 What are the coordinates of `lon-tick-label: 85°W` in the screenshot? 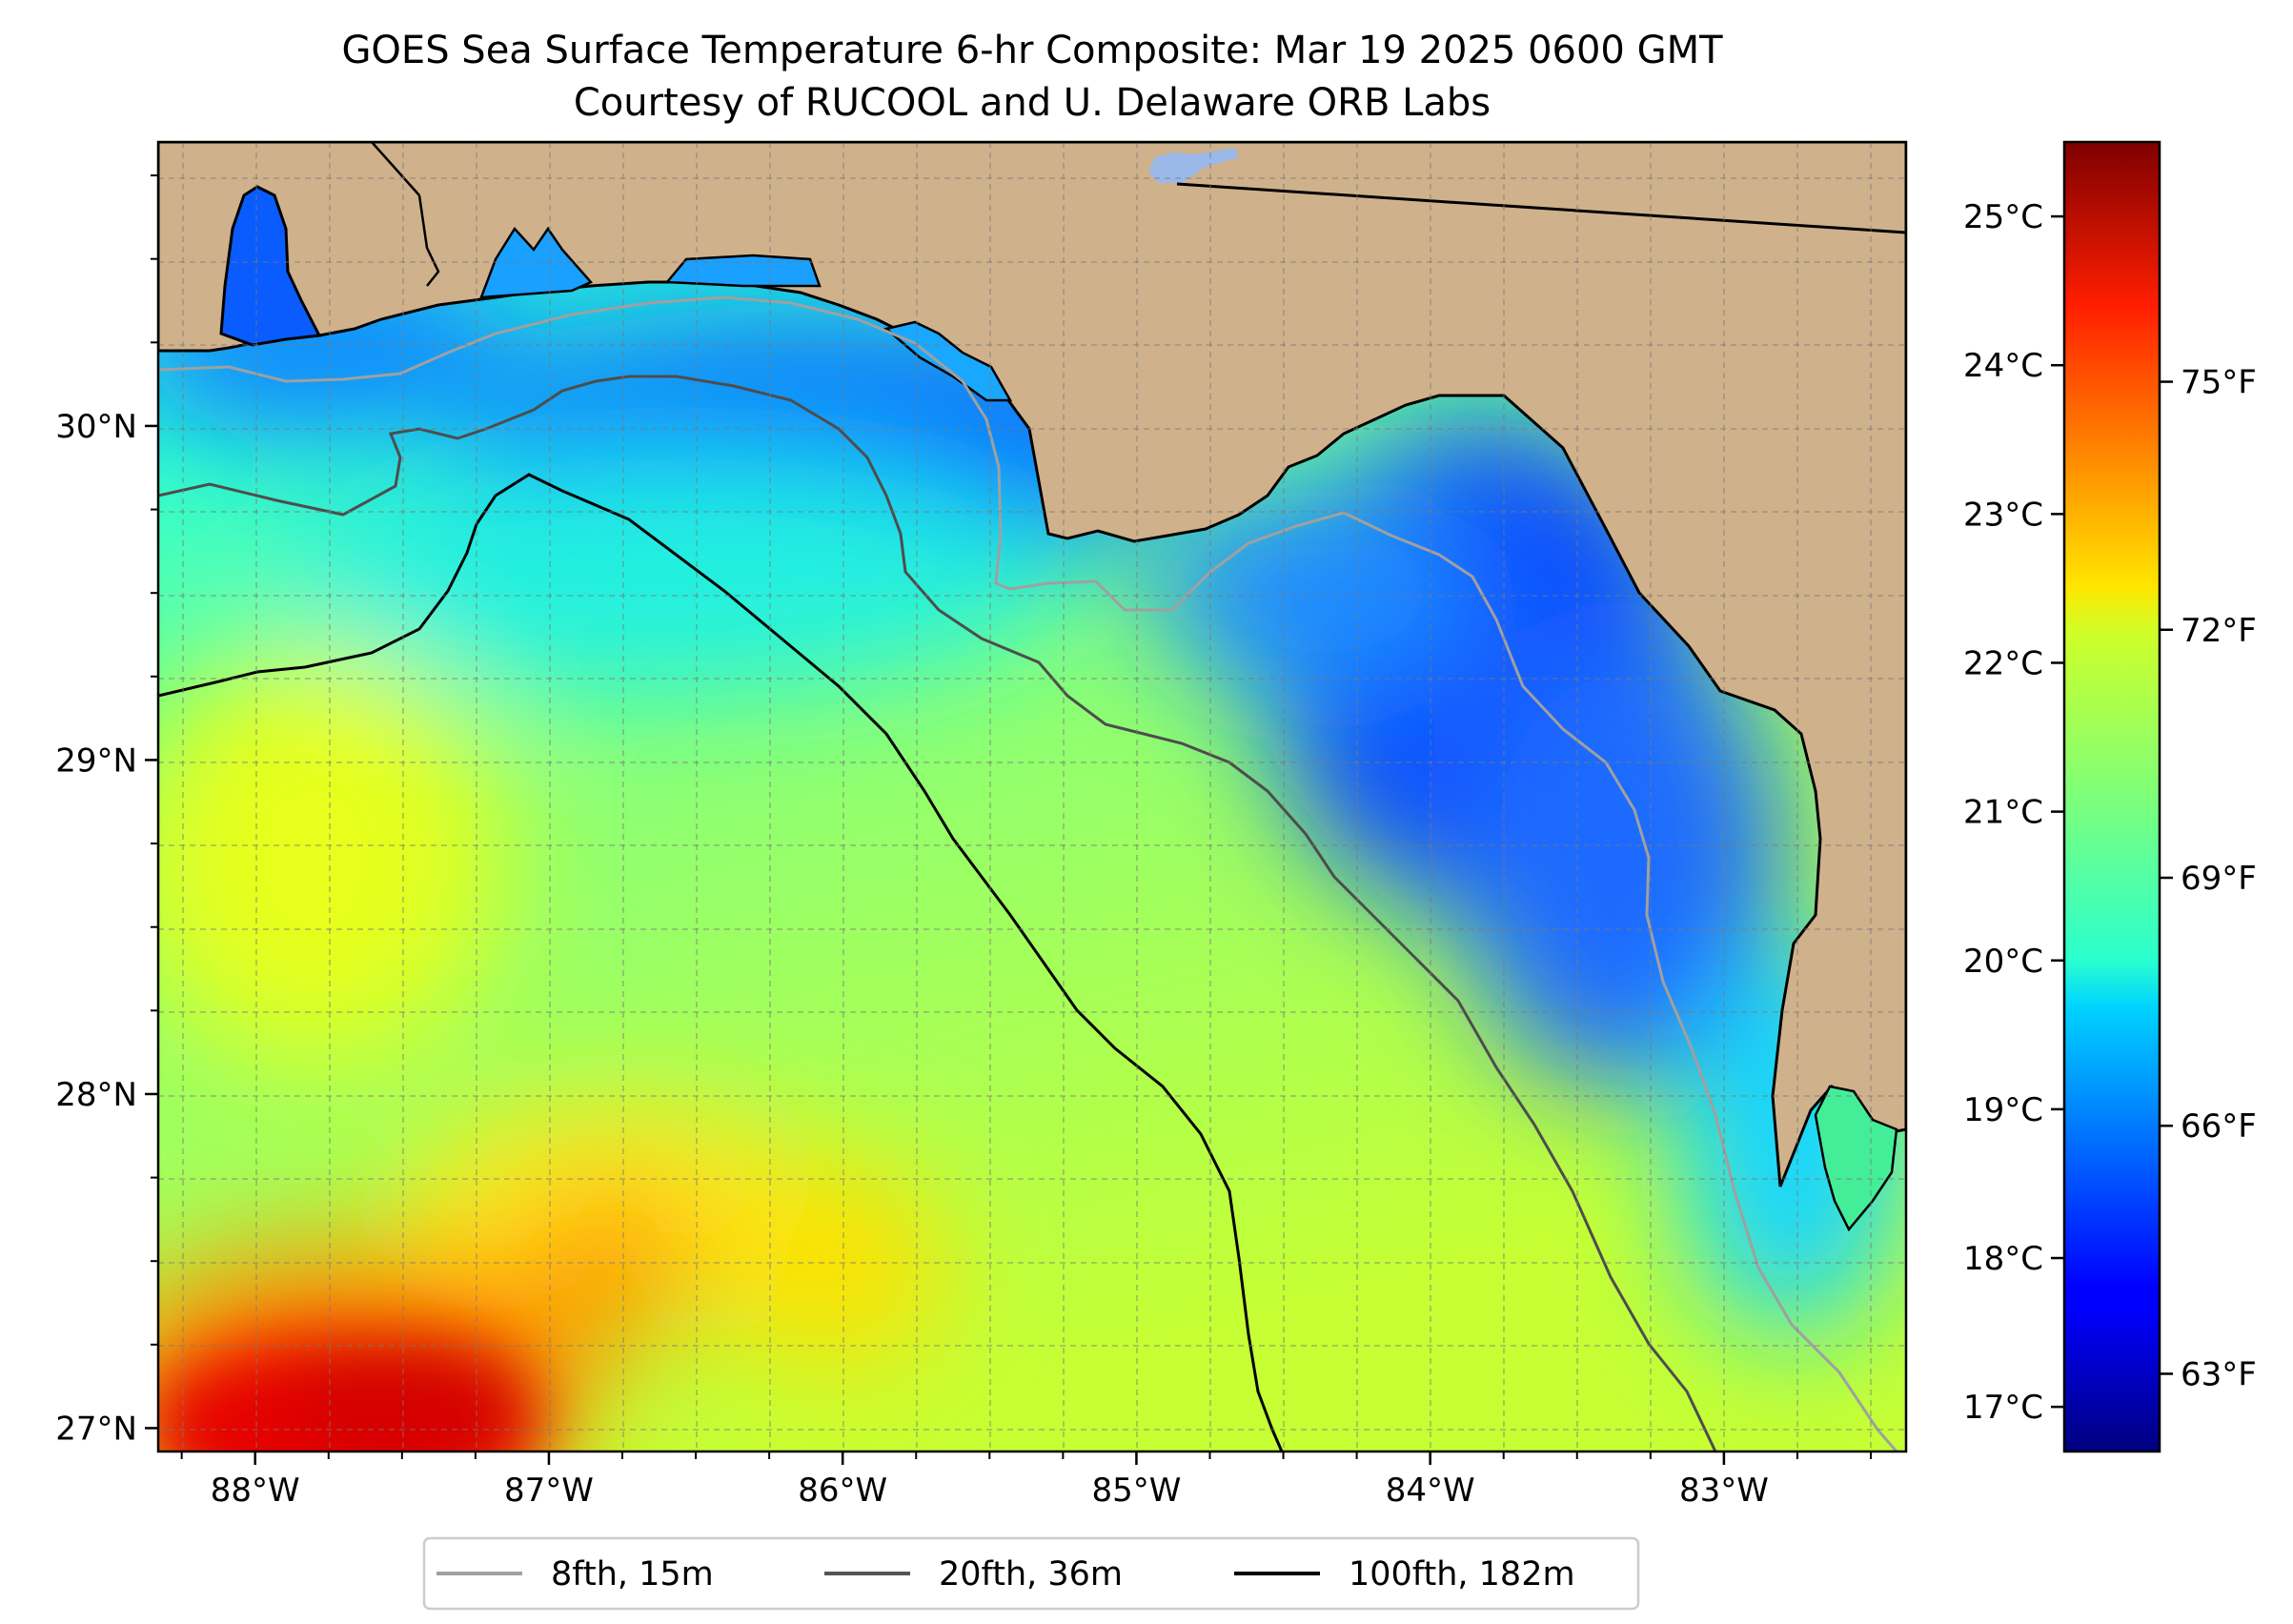 It's located at (1136, 1491).